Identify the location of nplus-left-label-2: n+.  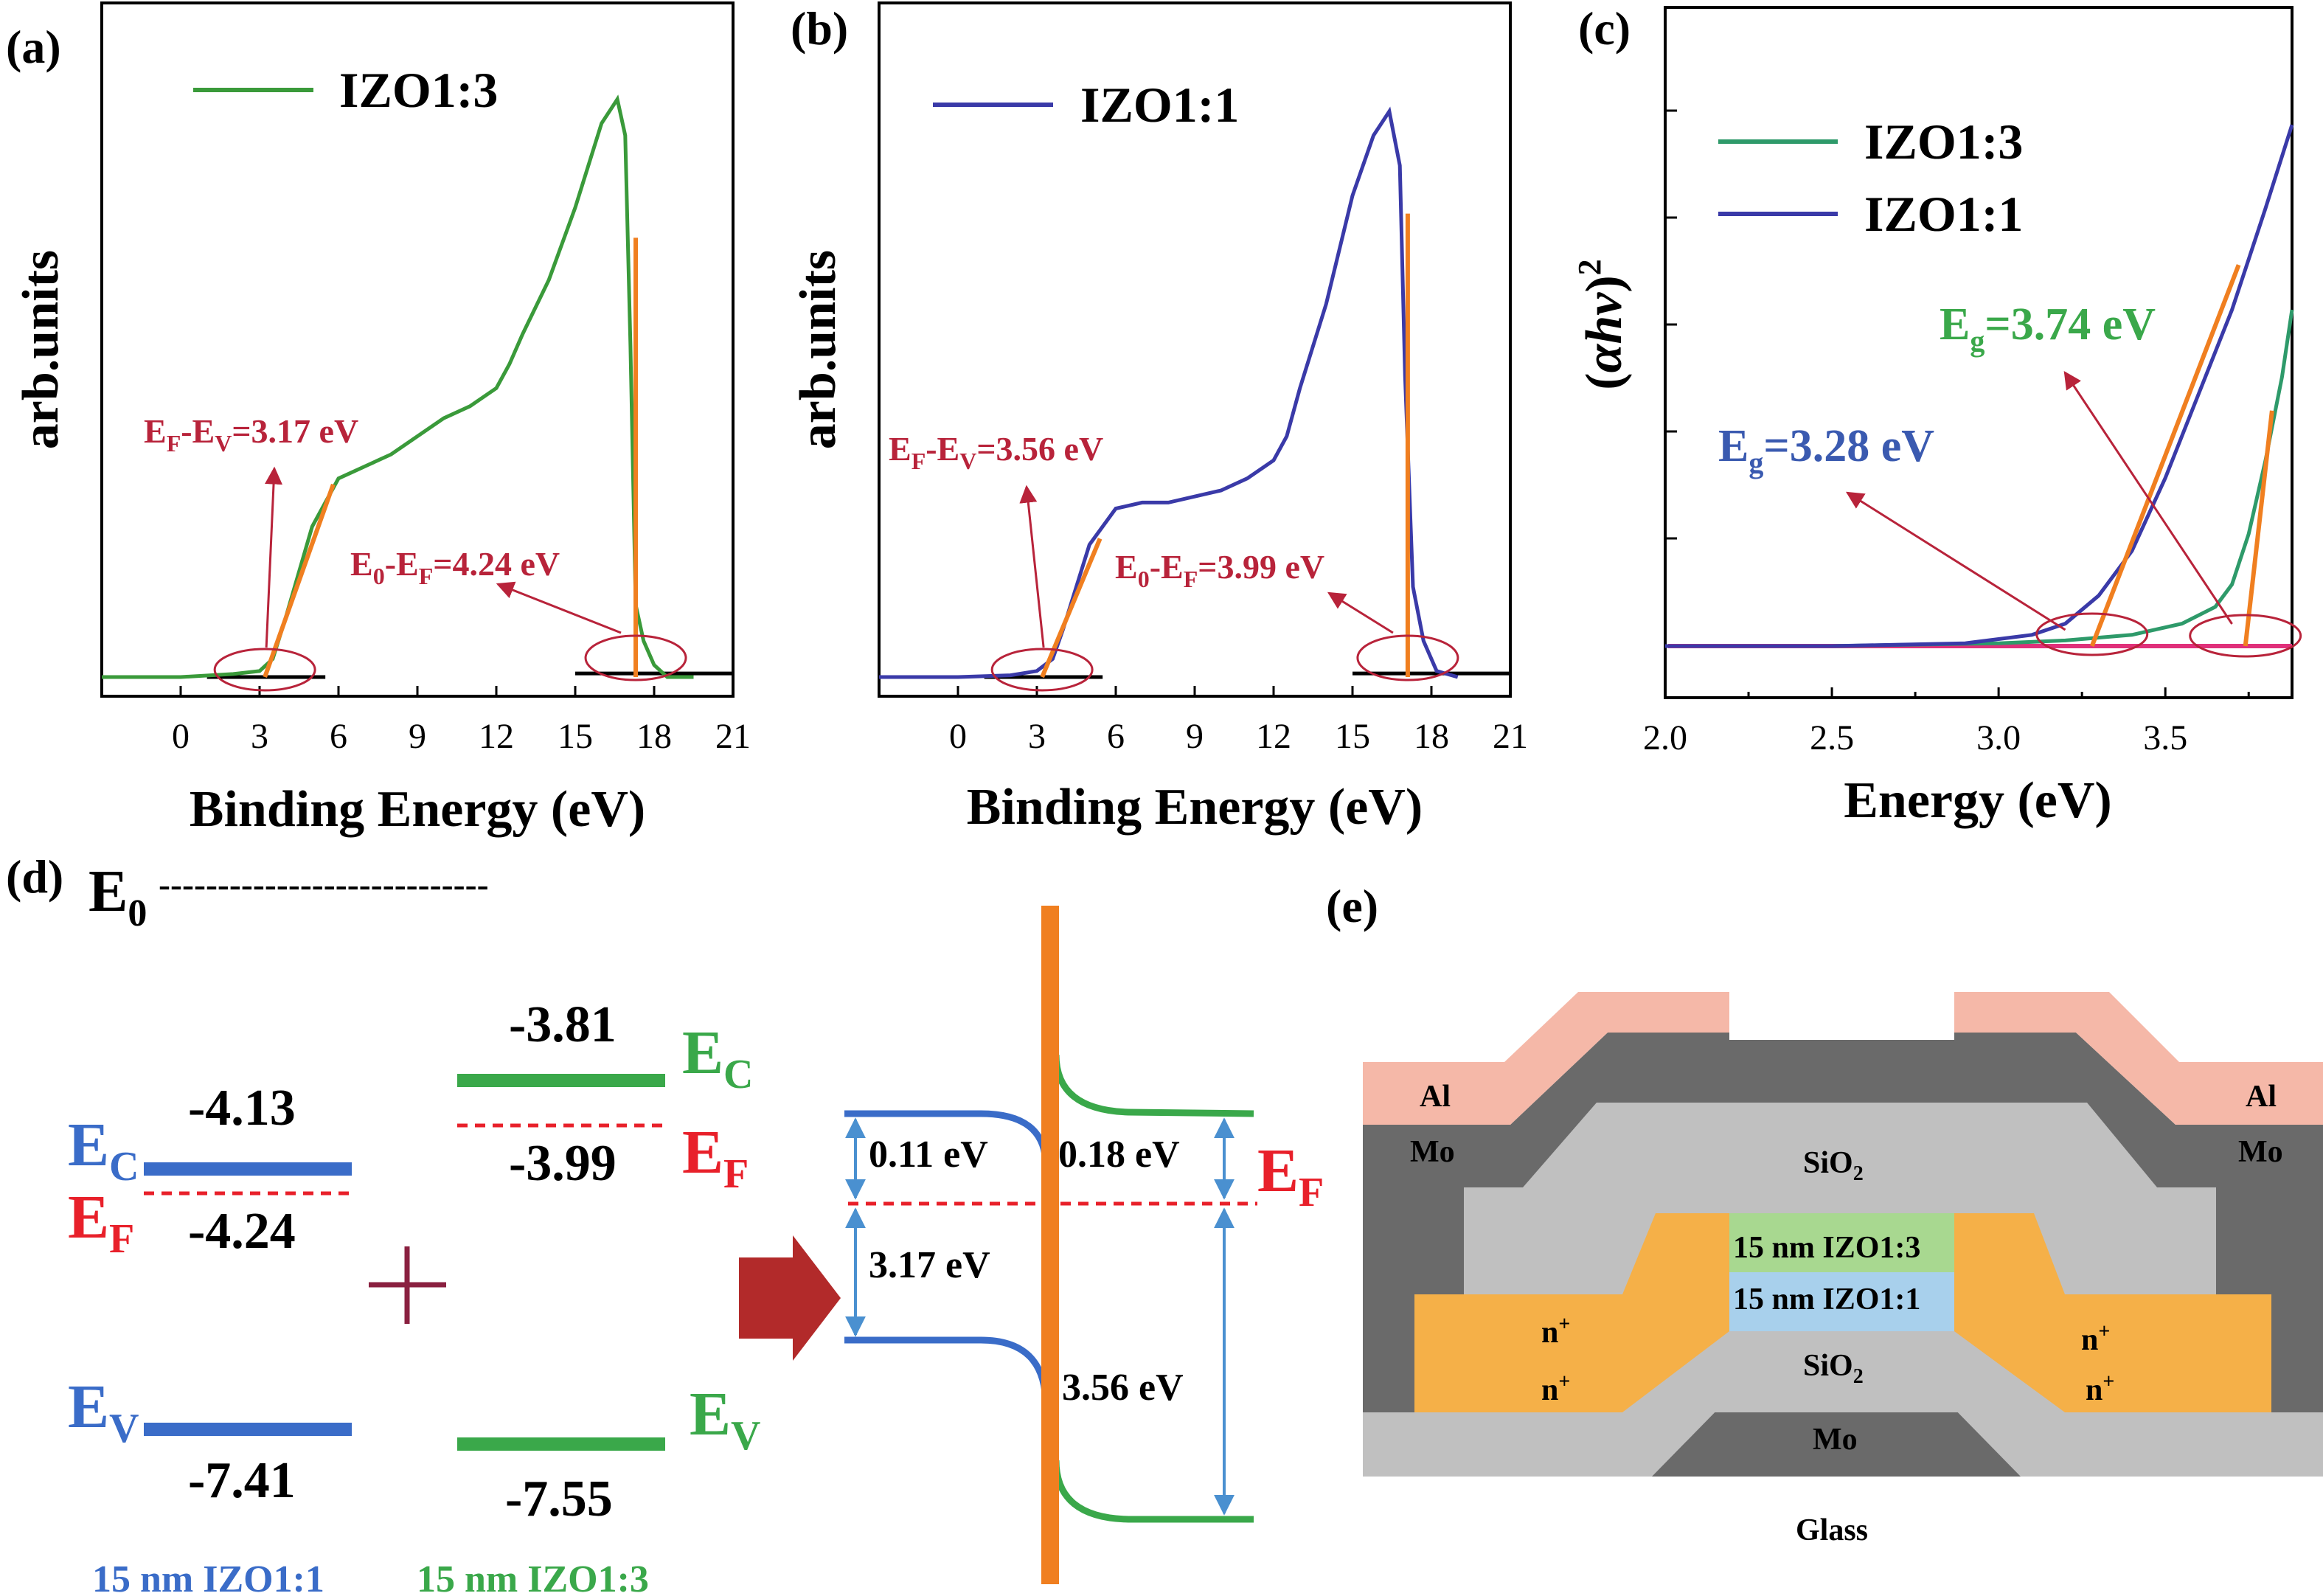
(1555, 1388).